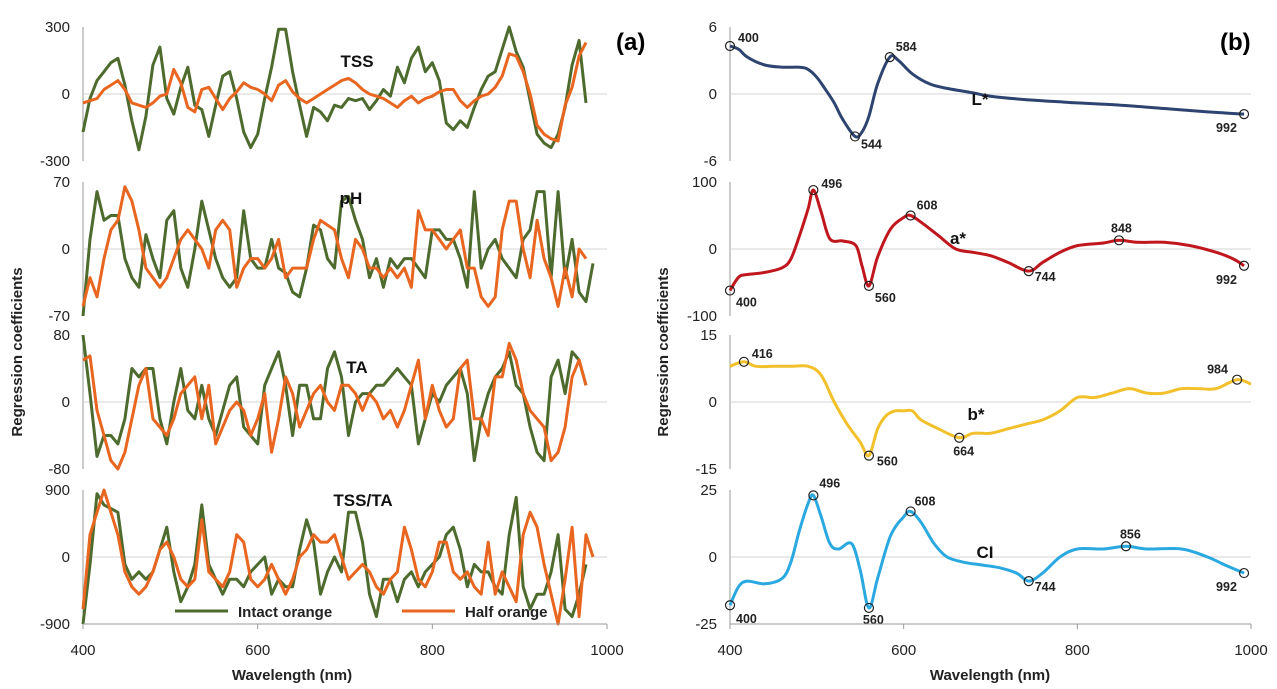  Describe the element at coordinates (334, 558) in the screenshot. I see `series-line-intact-orange-tss-ta` at that location.